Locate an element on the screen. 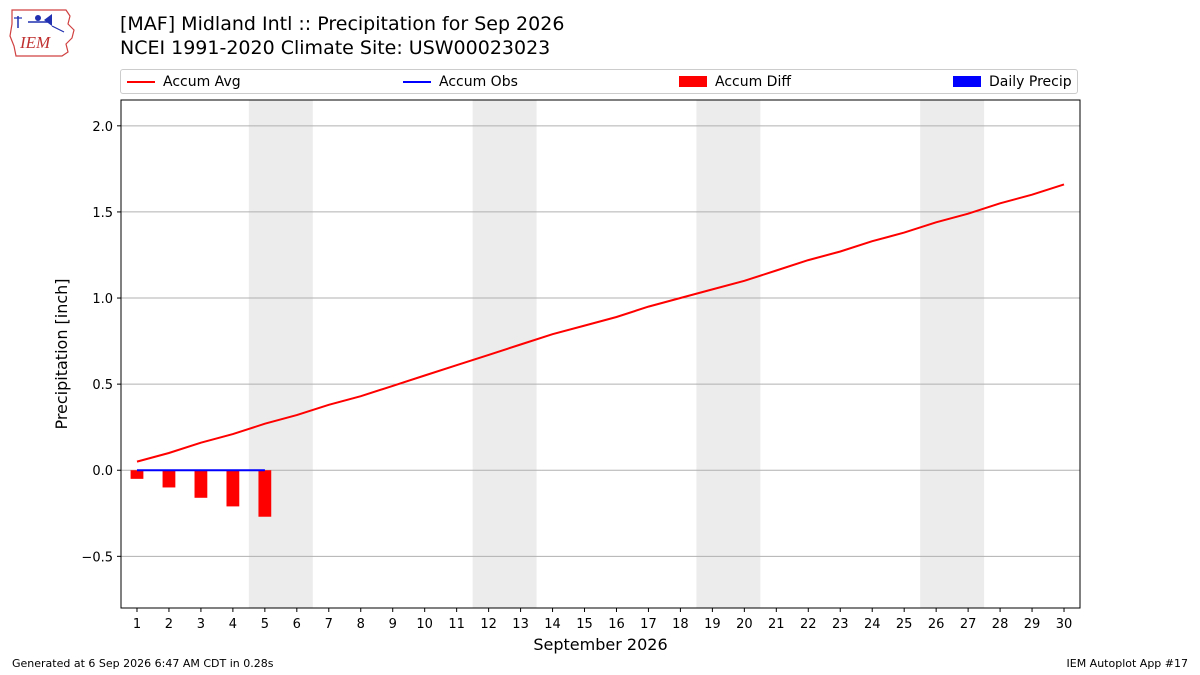 This screenshot has height=675, width=1200. x-tick-label-12: 12 is located at coordinates (488, 624).